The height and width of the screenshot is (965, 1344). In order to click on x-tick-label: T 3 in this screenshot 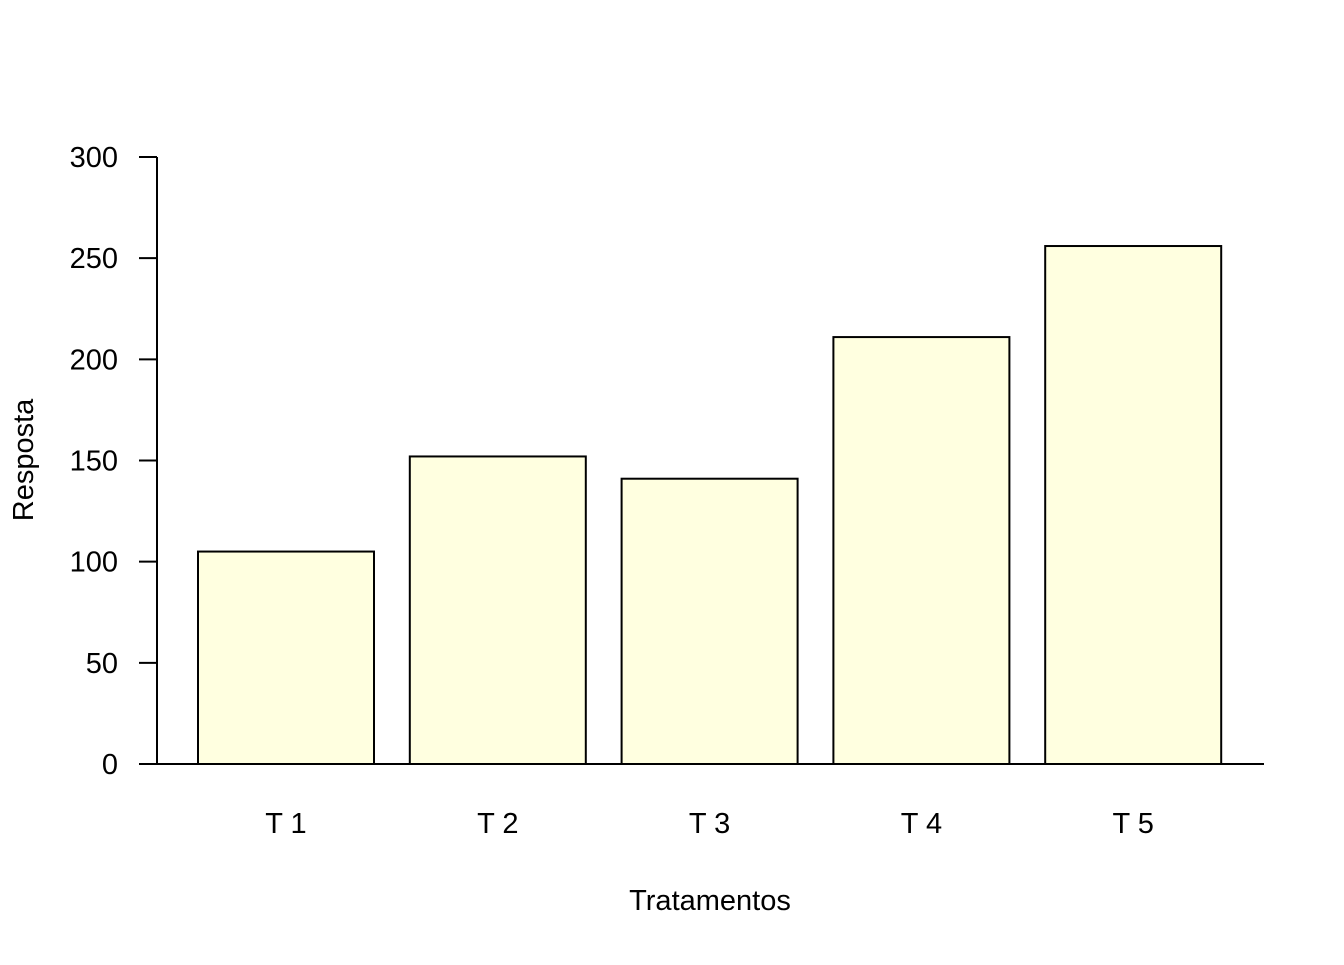, I will do `click(709, 824)`.